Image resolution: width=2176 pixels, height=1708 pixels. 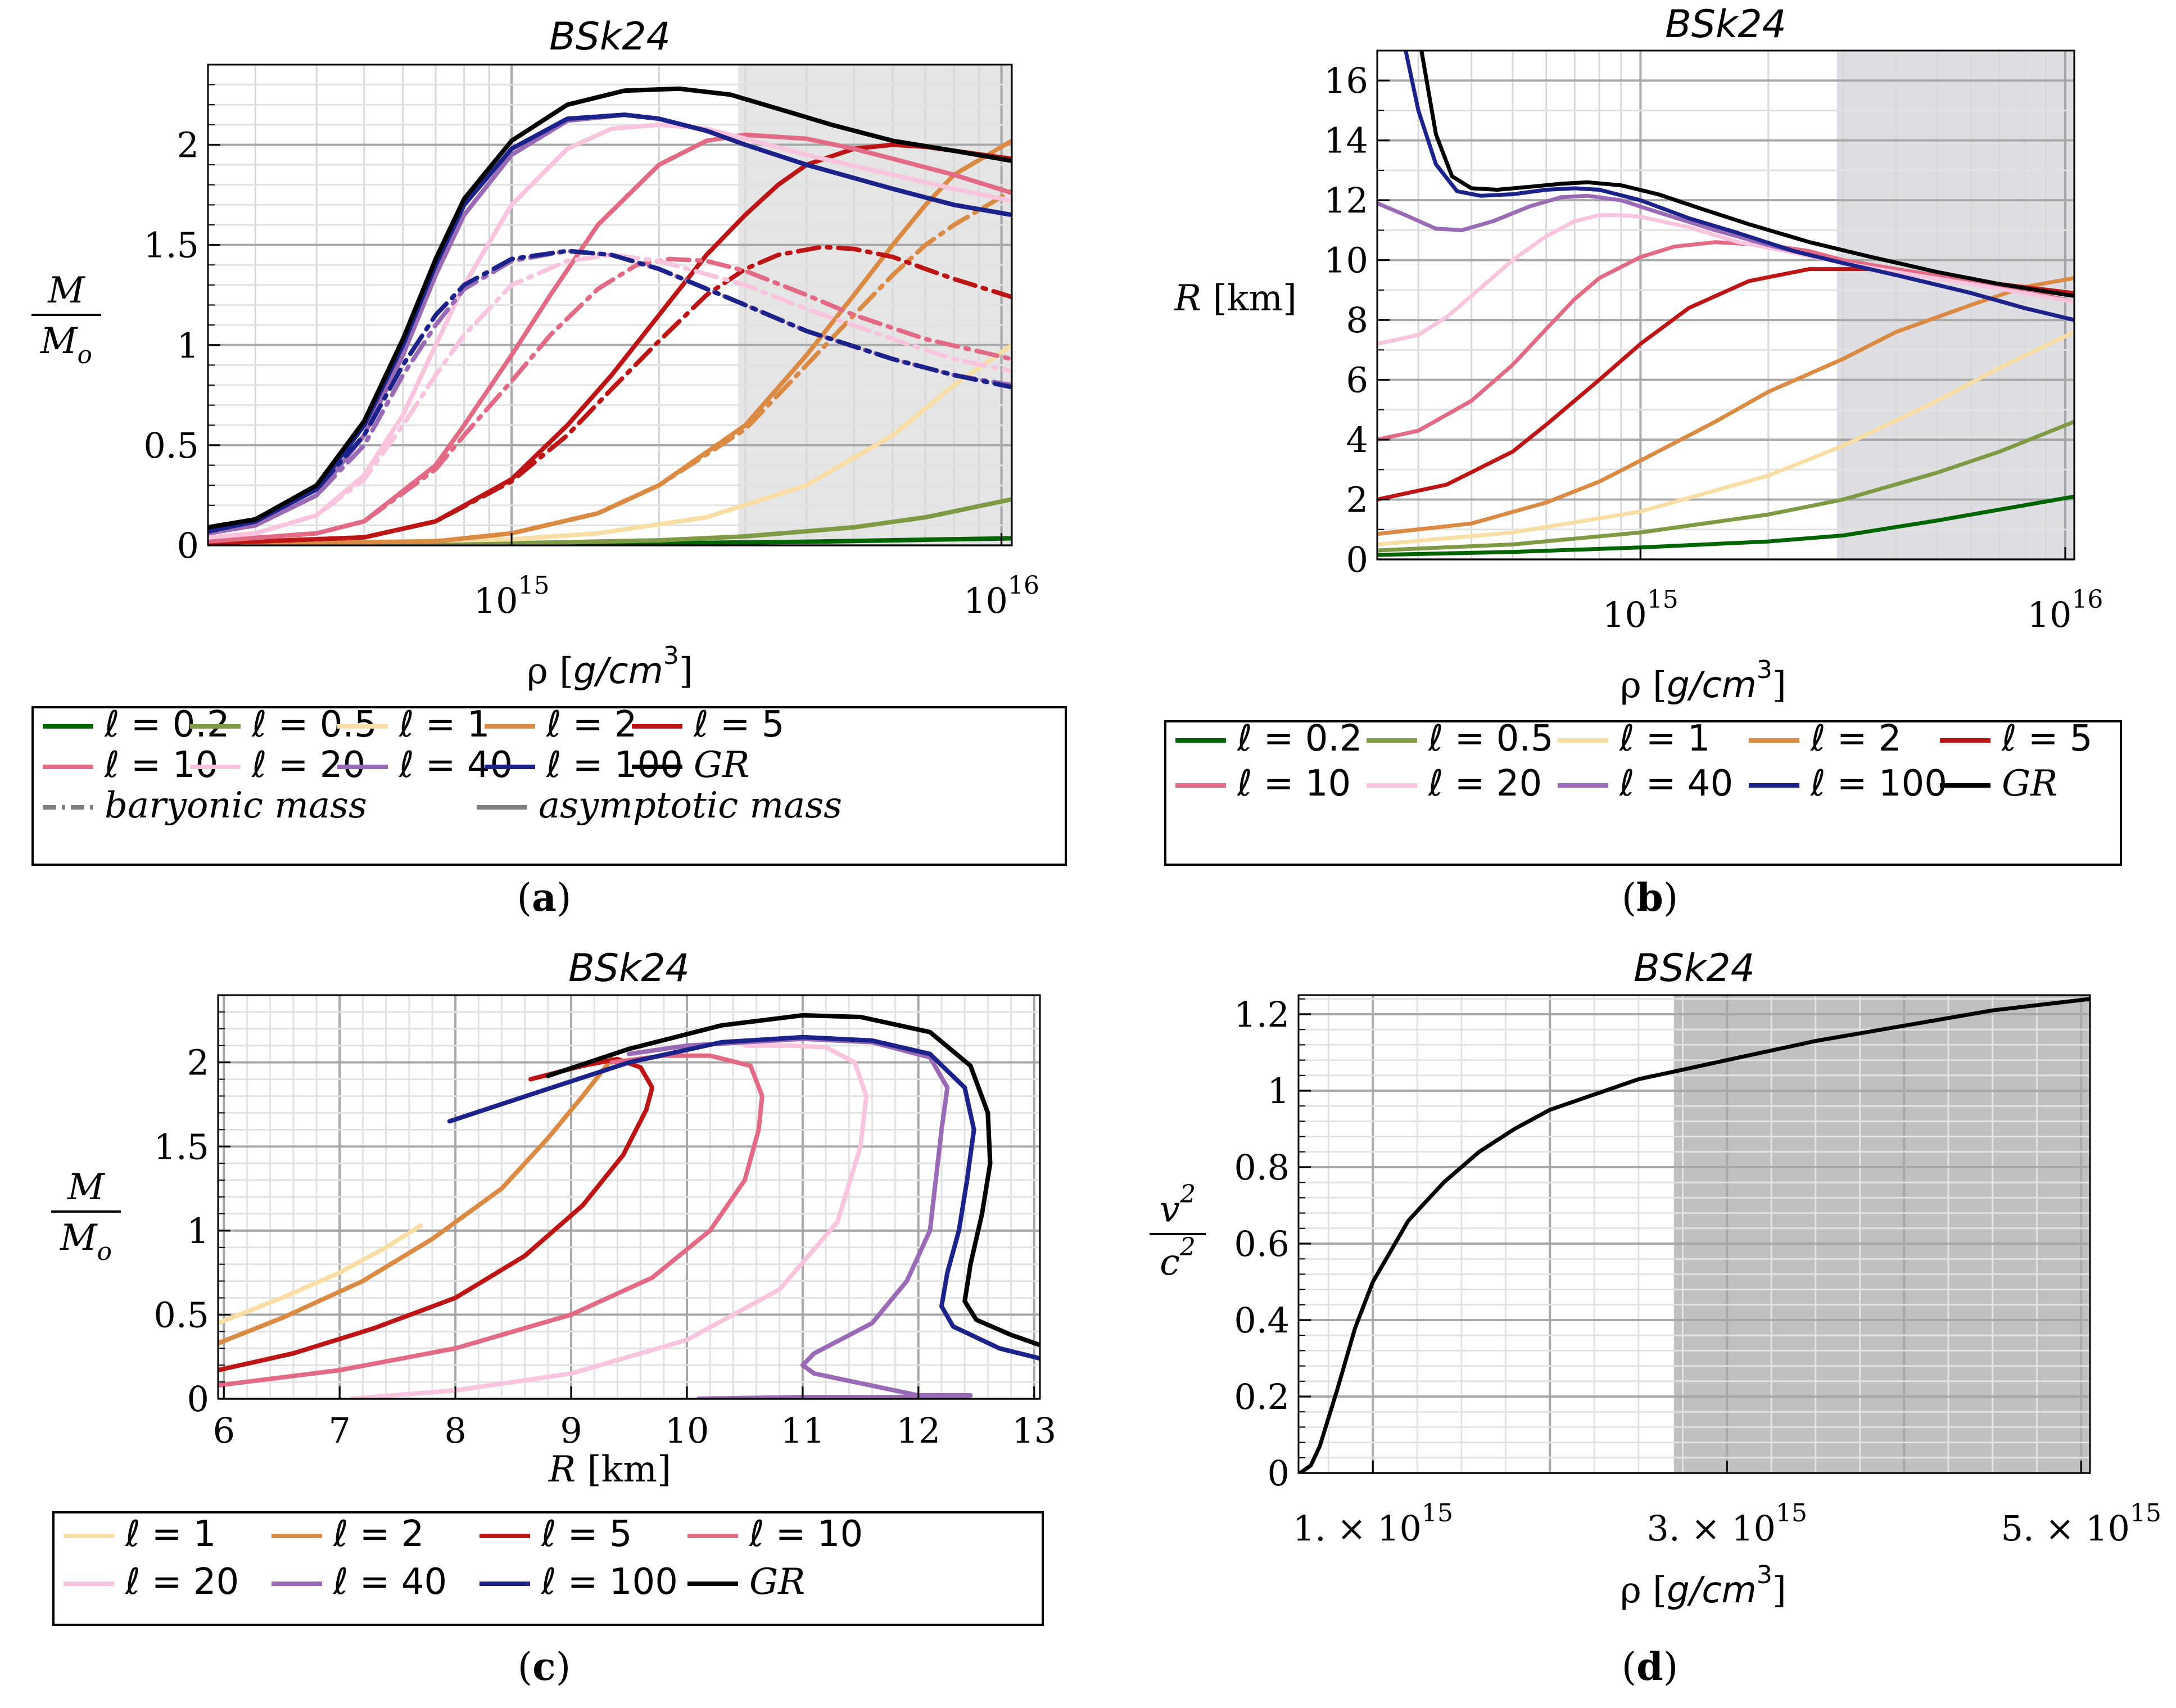 I want to click on legend-item: asymptotic mass, so click(x=660, y=805).